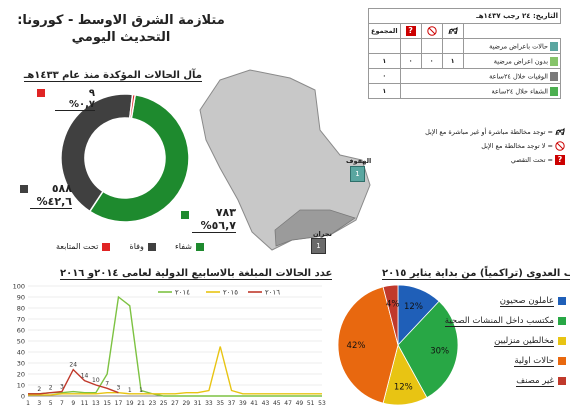  I want to click on x-tick-label-25: 51, so click(311, 403).